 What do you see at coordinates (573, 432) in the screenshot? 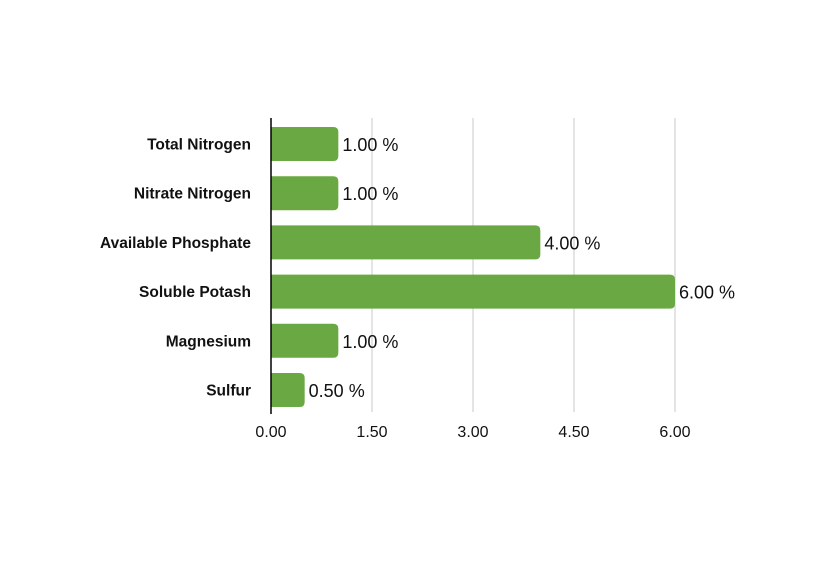
I see `x-tick-label: 4.50` at bounding box center [573, 432].